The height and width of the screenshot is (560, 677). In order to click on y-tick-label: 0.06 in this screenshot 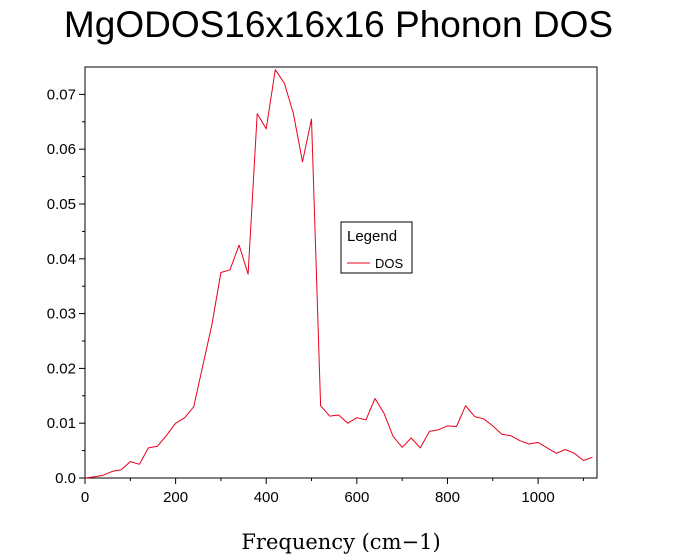, I will do `click(61, 149)`.